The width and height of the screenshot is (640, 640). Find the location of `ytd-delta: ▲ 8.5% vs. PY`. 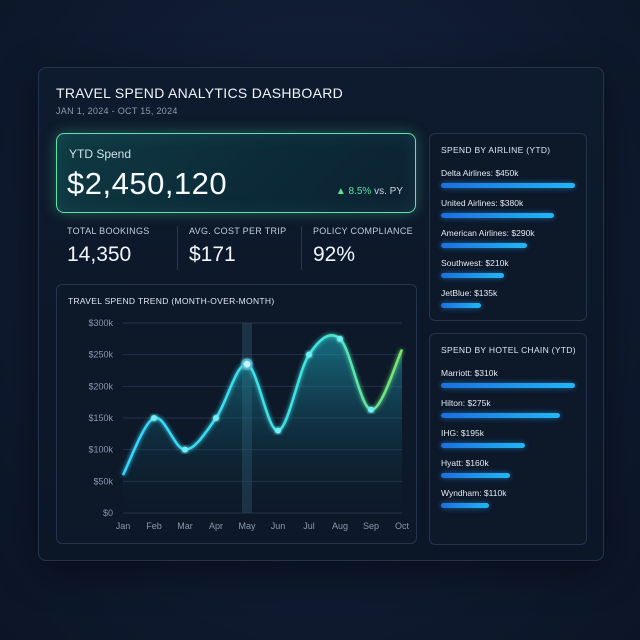

ytd-delta: ▲ 8.5% vs. PY is located at coordinates (369, 191).